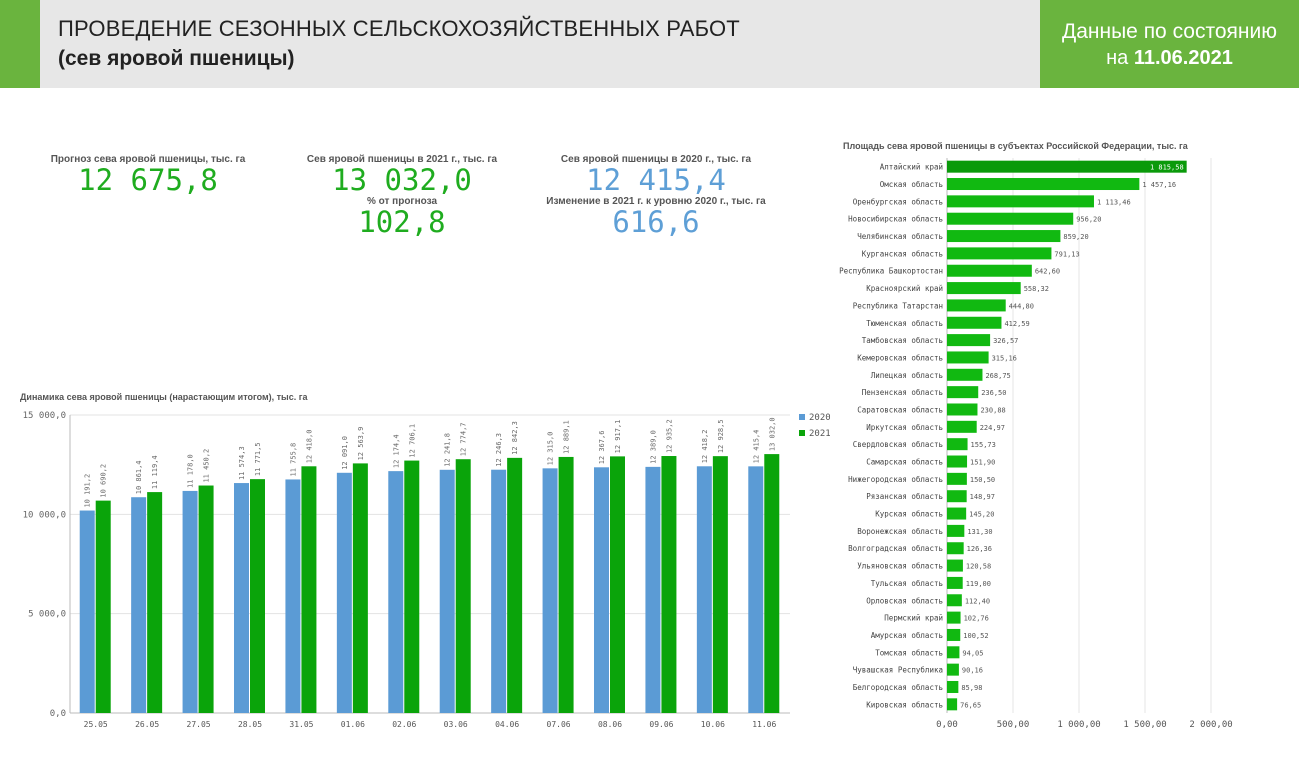  Describe the element at coordinates (402, 201) in the screenshot. I see `pct-label: % от прогноза` at that location.